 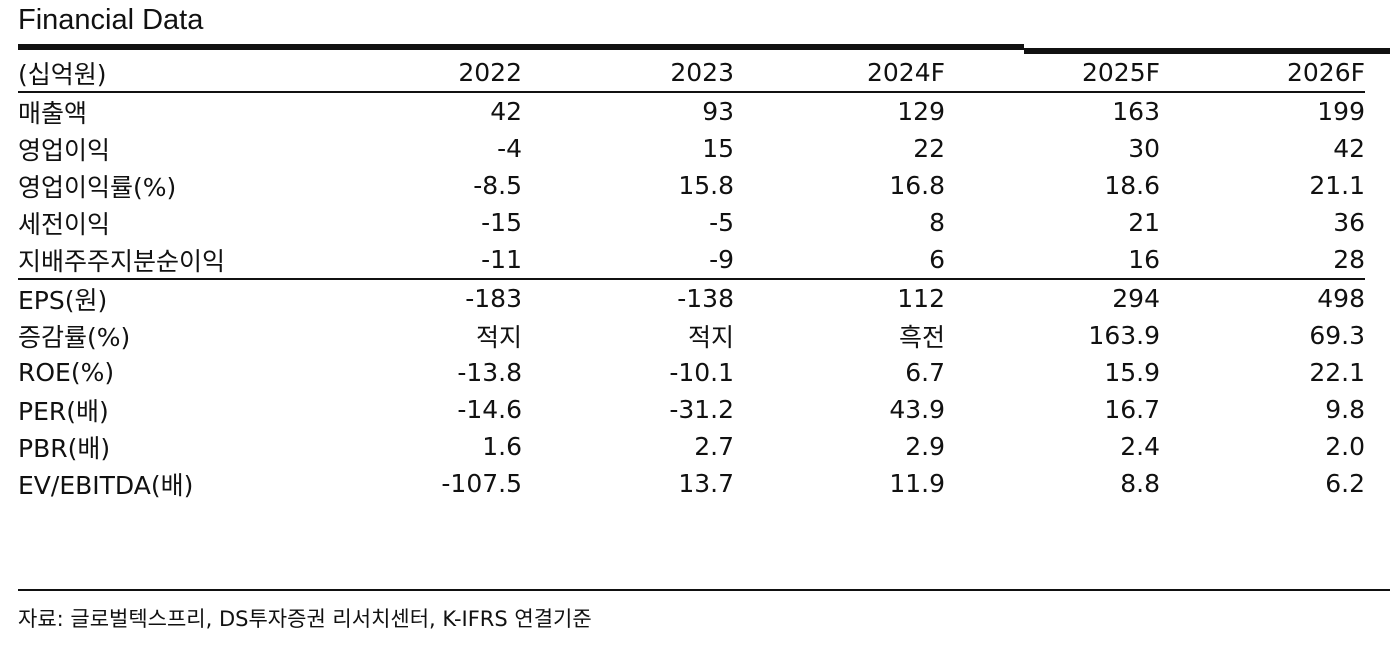 I want to click on cell-value: 15.9, so click(x=1132, y=372).